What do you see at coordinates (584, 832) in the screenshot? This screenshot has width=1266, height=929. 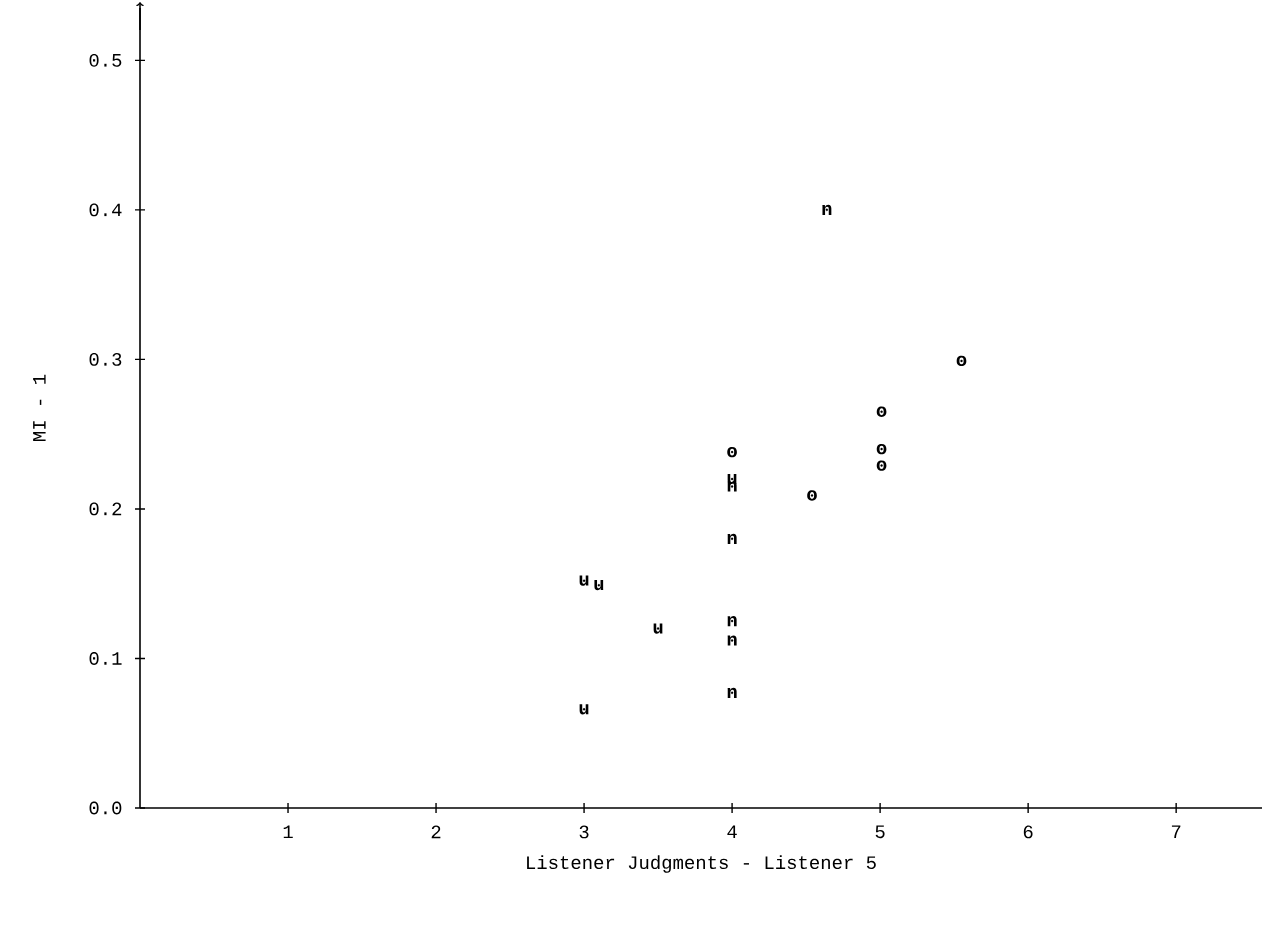 I see `x-tick-label: 3` at bounding box center [584, 832].